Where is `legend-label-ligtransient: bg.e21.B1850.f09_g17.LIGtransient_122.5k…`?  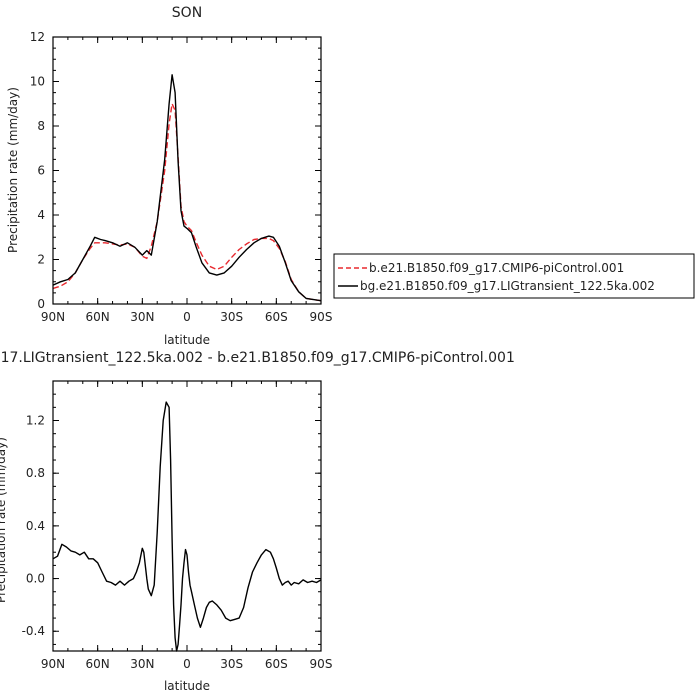
legend-label-ligtransient: bg.e21.B1850.f09_g17.LIGtransient_122.5k… is located at coordinates (507, 286).